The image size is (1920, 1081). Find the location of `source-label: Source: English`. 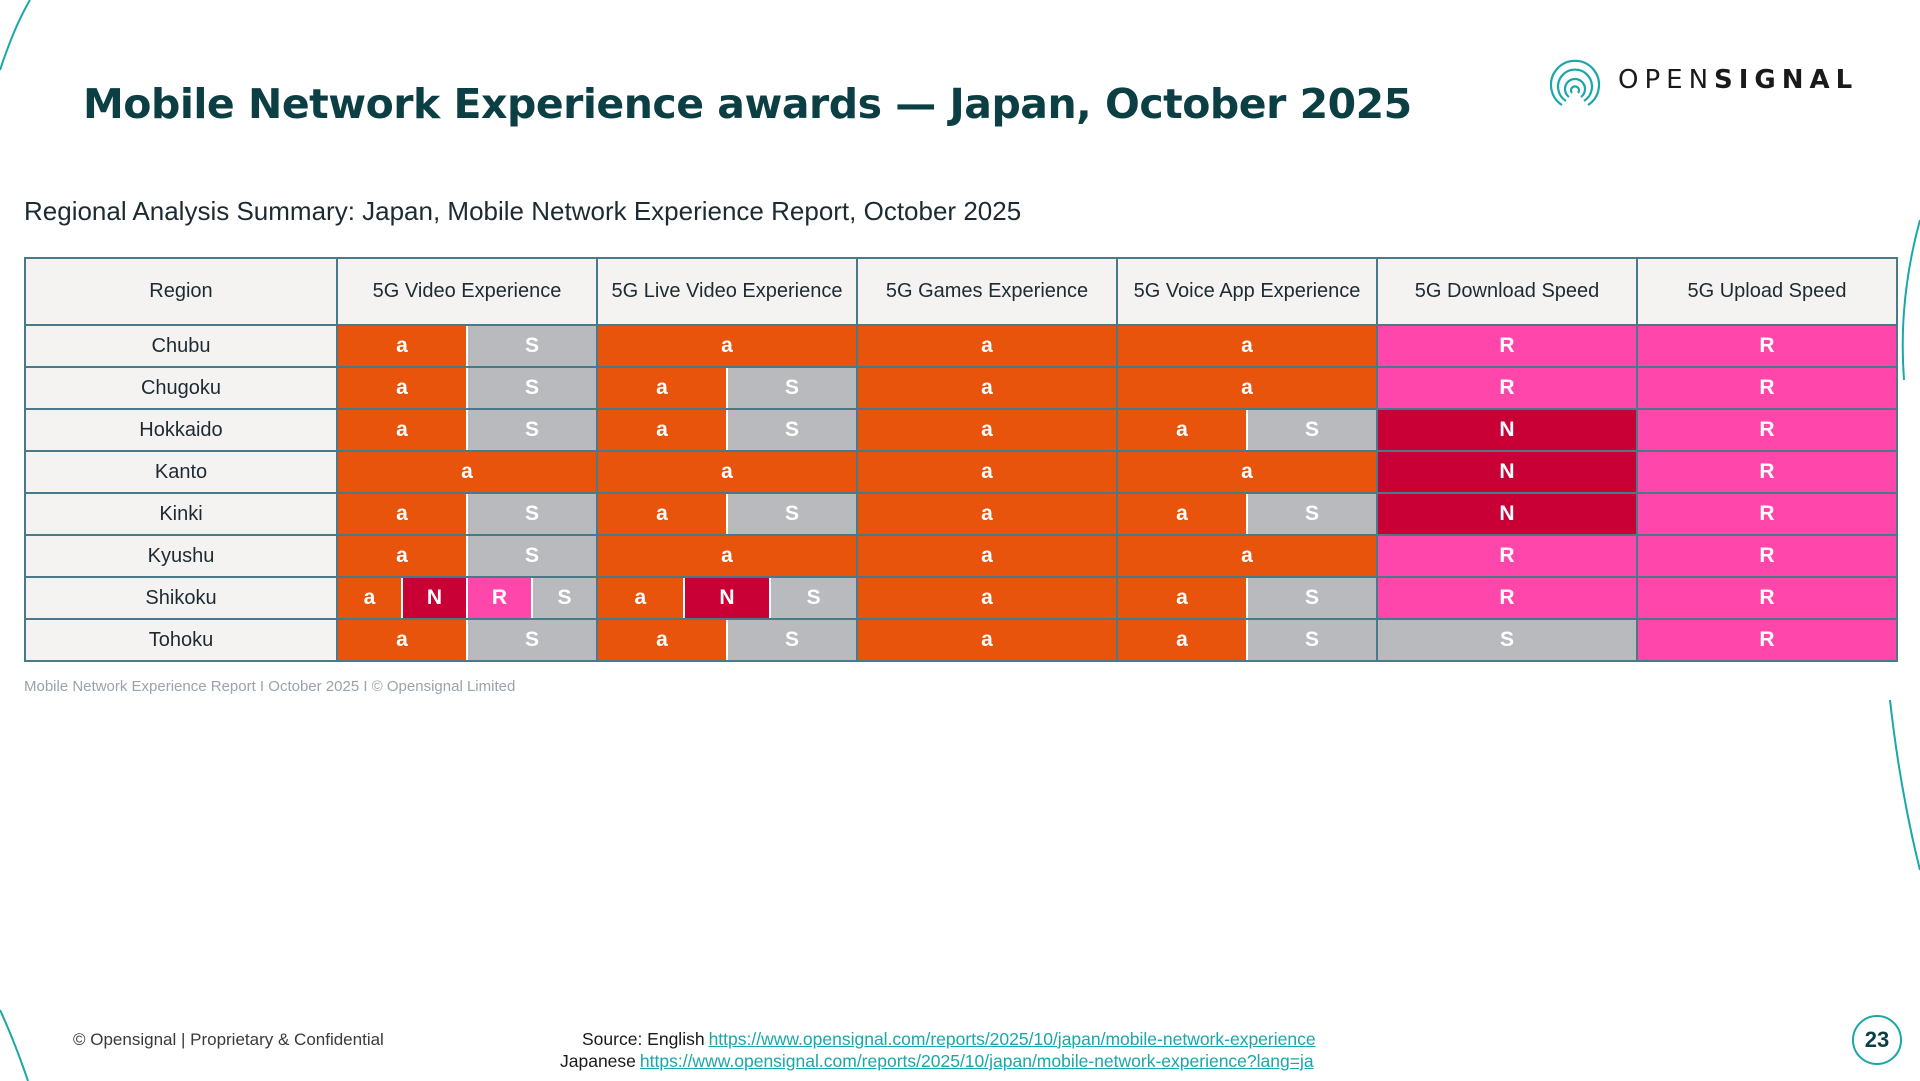

source-label: Source: English is located at coordinates (643, 1039).